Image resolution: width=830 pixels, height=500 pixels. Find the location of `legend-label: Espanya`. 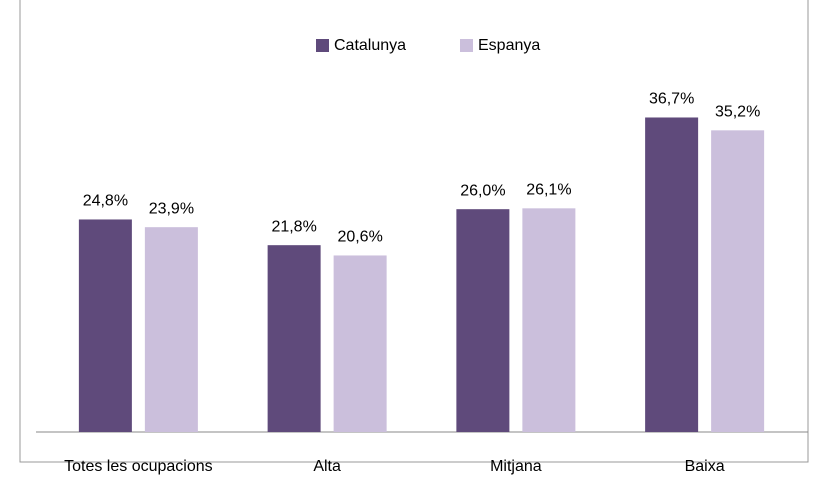

legend-label: Espanya is located at coordinates (509, 45).